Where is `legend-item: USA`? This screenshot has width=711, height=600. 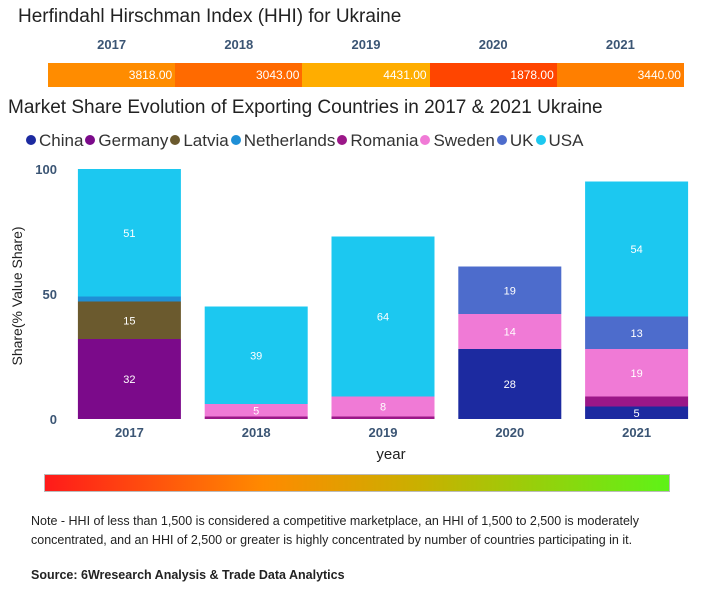 legend-item: USA is located at coordinates (559, 141).